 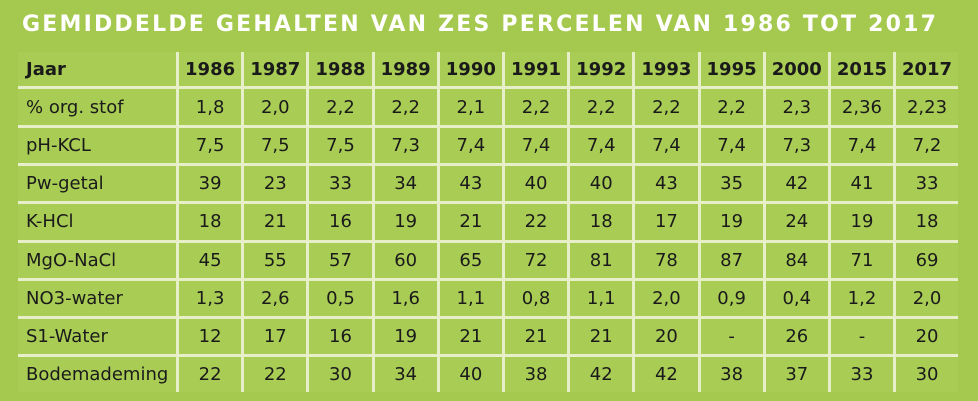 What do you see at coordinates (98, 222) in the screenshot?
I see `row-label: K-HCl` at bounding box center [98, 222].